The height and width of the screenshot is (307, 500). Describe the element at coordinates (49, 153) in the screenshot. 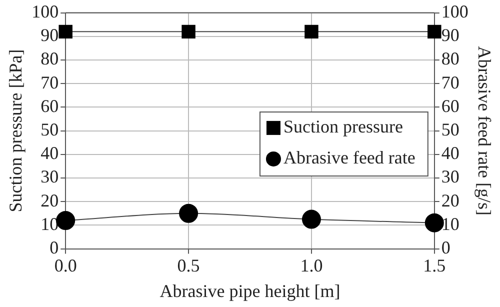

I see `y-tick-label: 40` at that location.